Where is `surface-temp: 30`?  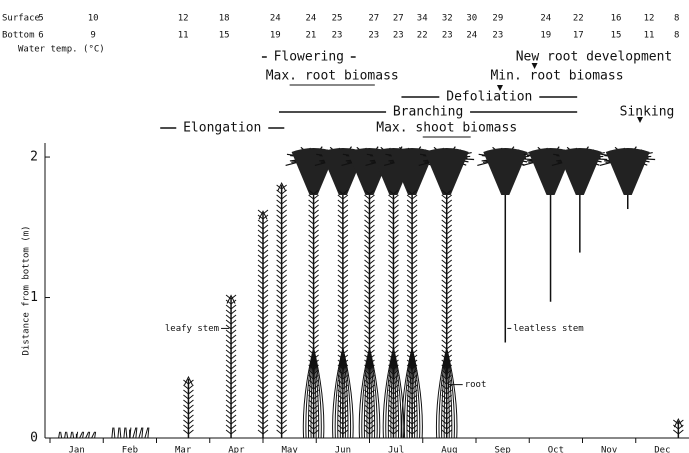 surface-temp: 30 is located at coordinates (471, 19).